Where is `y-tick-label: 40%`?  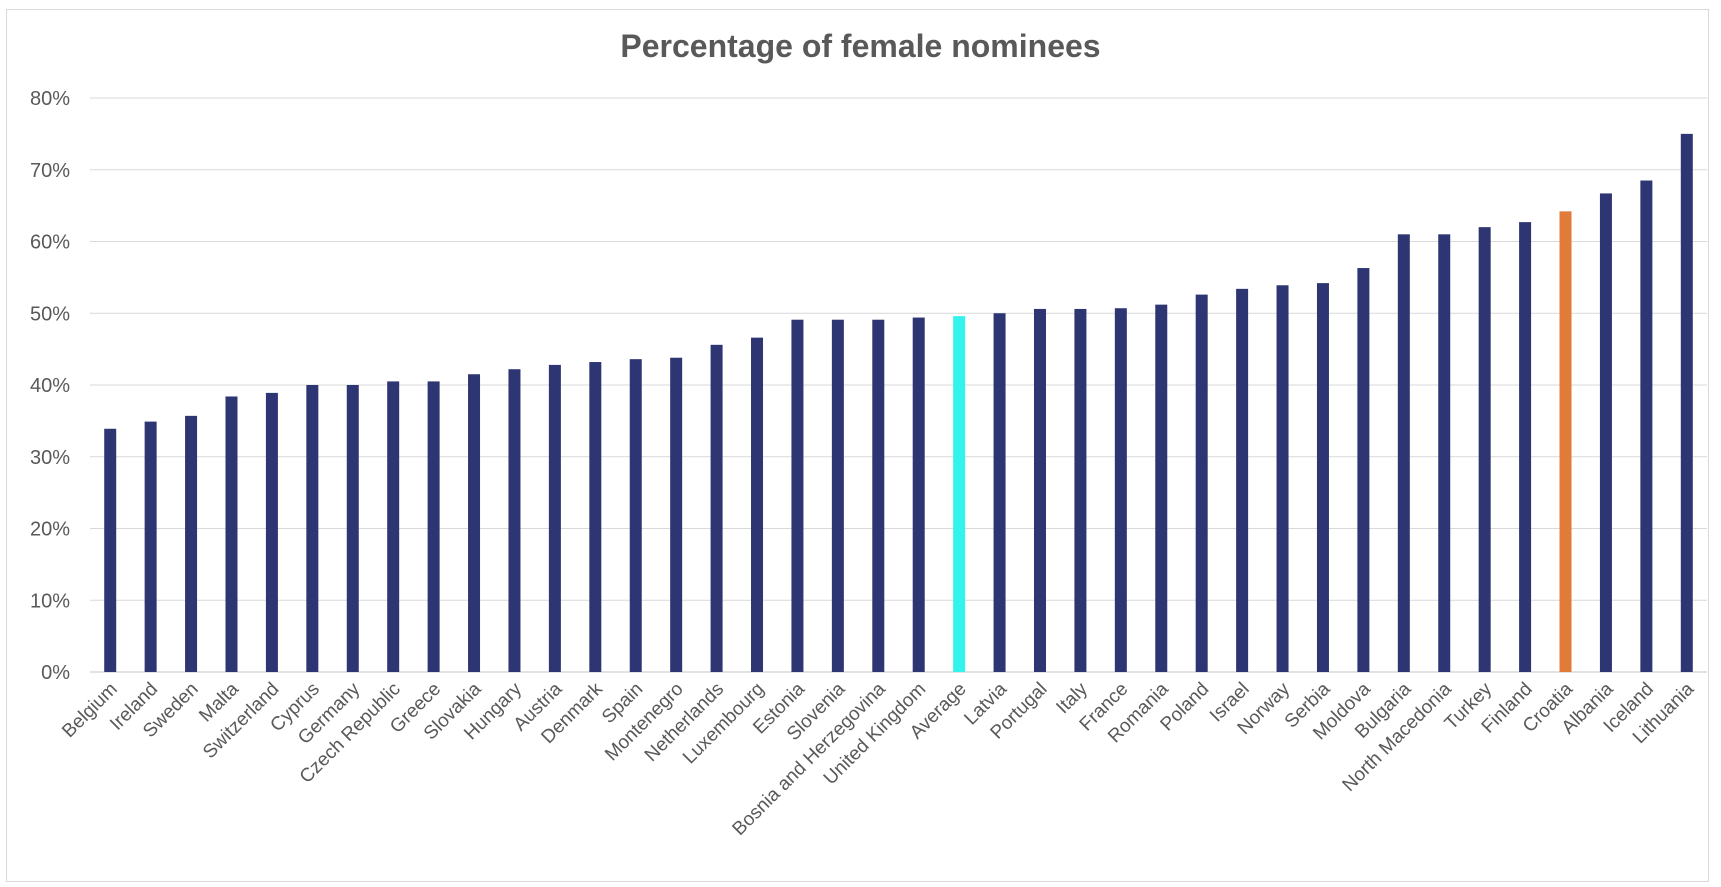 y-tick-label: 40% is located at coordinates (50, 386).